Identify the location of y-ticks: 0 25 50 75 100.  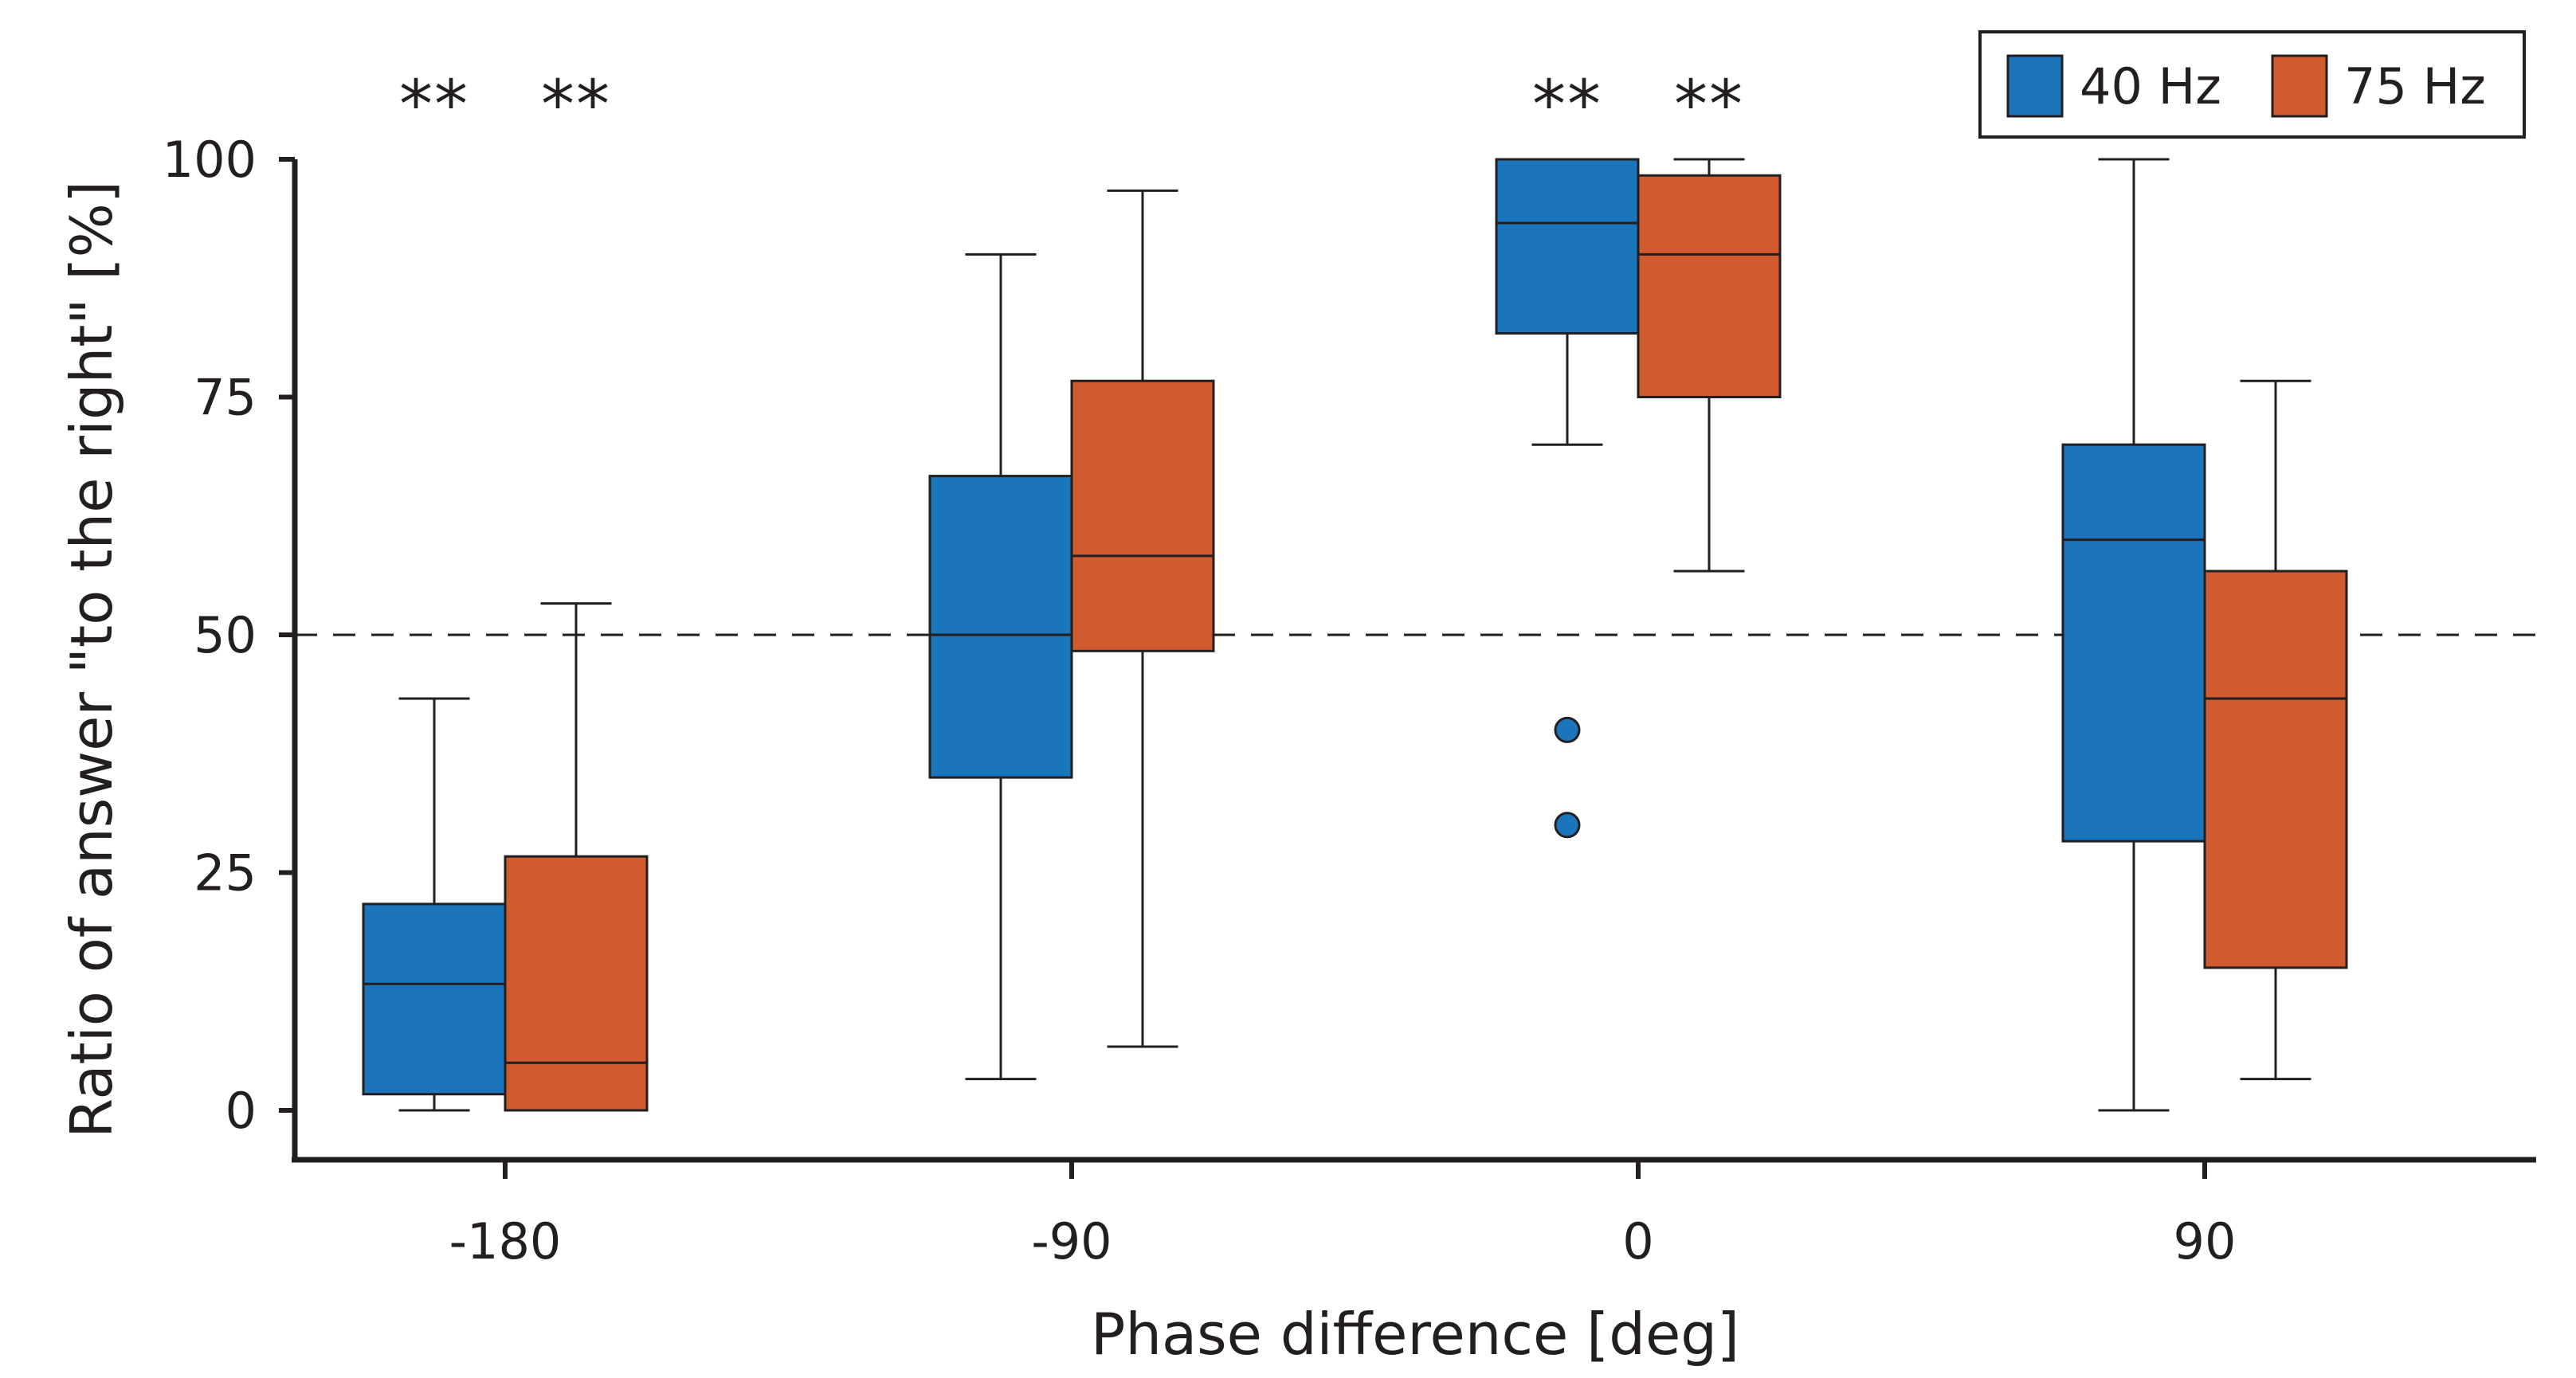
(229, 635).